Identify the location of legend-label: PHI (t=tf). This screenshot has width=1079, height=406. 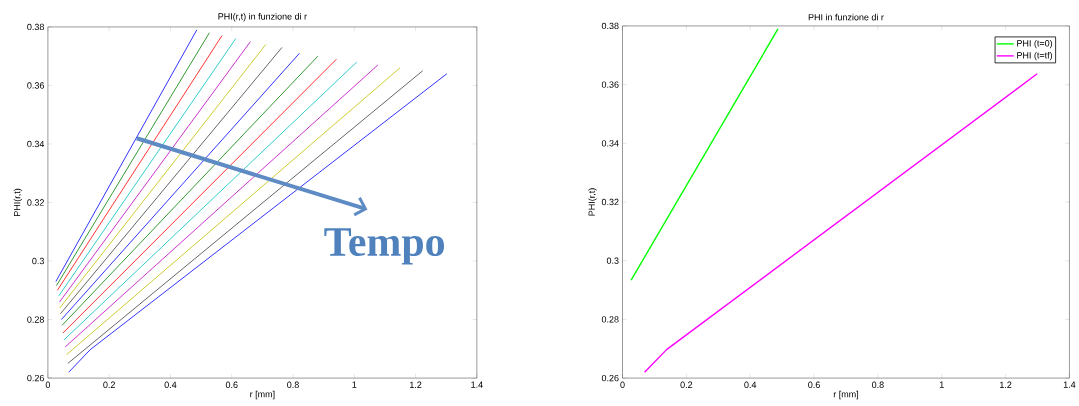
(1035, 56).